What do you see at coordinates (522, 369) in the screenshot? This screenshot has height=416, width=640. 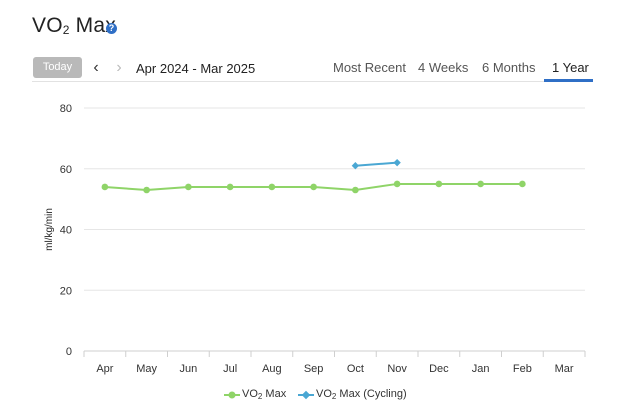 I see `x-tick-label: Feb` at bounding box center [522, 369].